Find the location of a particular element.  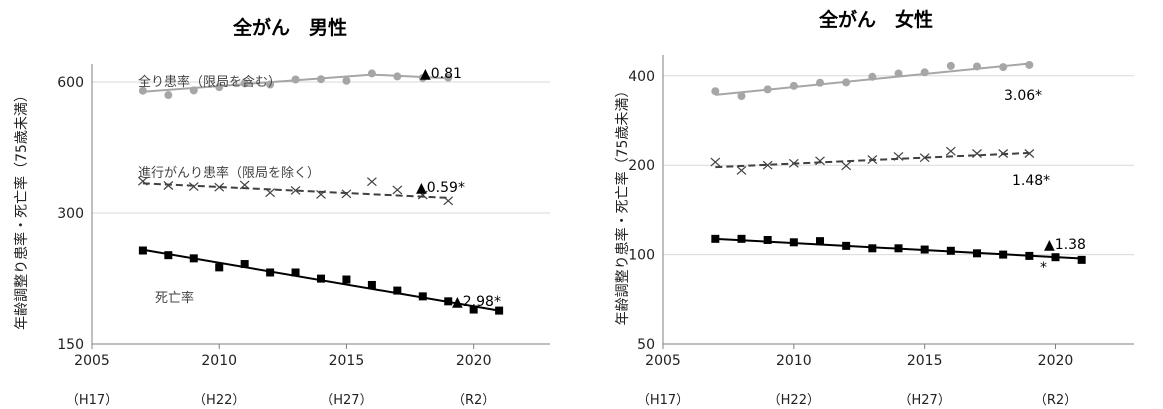

series-1: 3.06* is located at coordinates (876, 82).